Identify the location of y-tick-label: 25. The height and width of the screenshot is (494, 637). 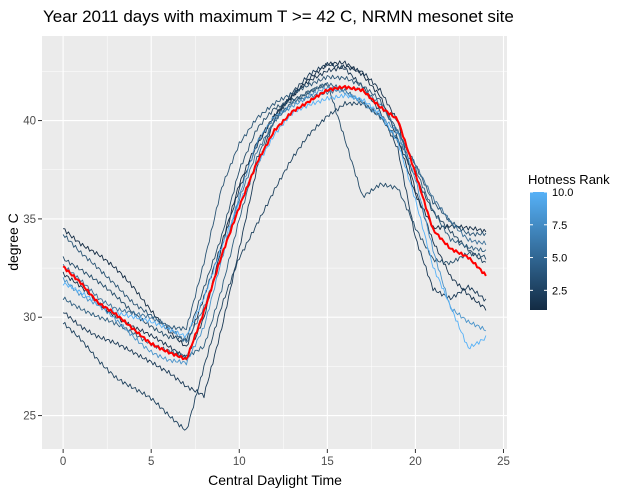
(29, 417).